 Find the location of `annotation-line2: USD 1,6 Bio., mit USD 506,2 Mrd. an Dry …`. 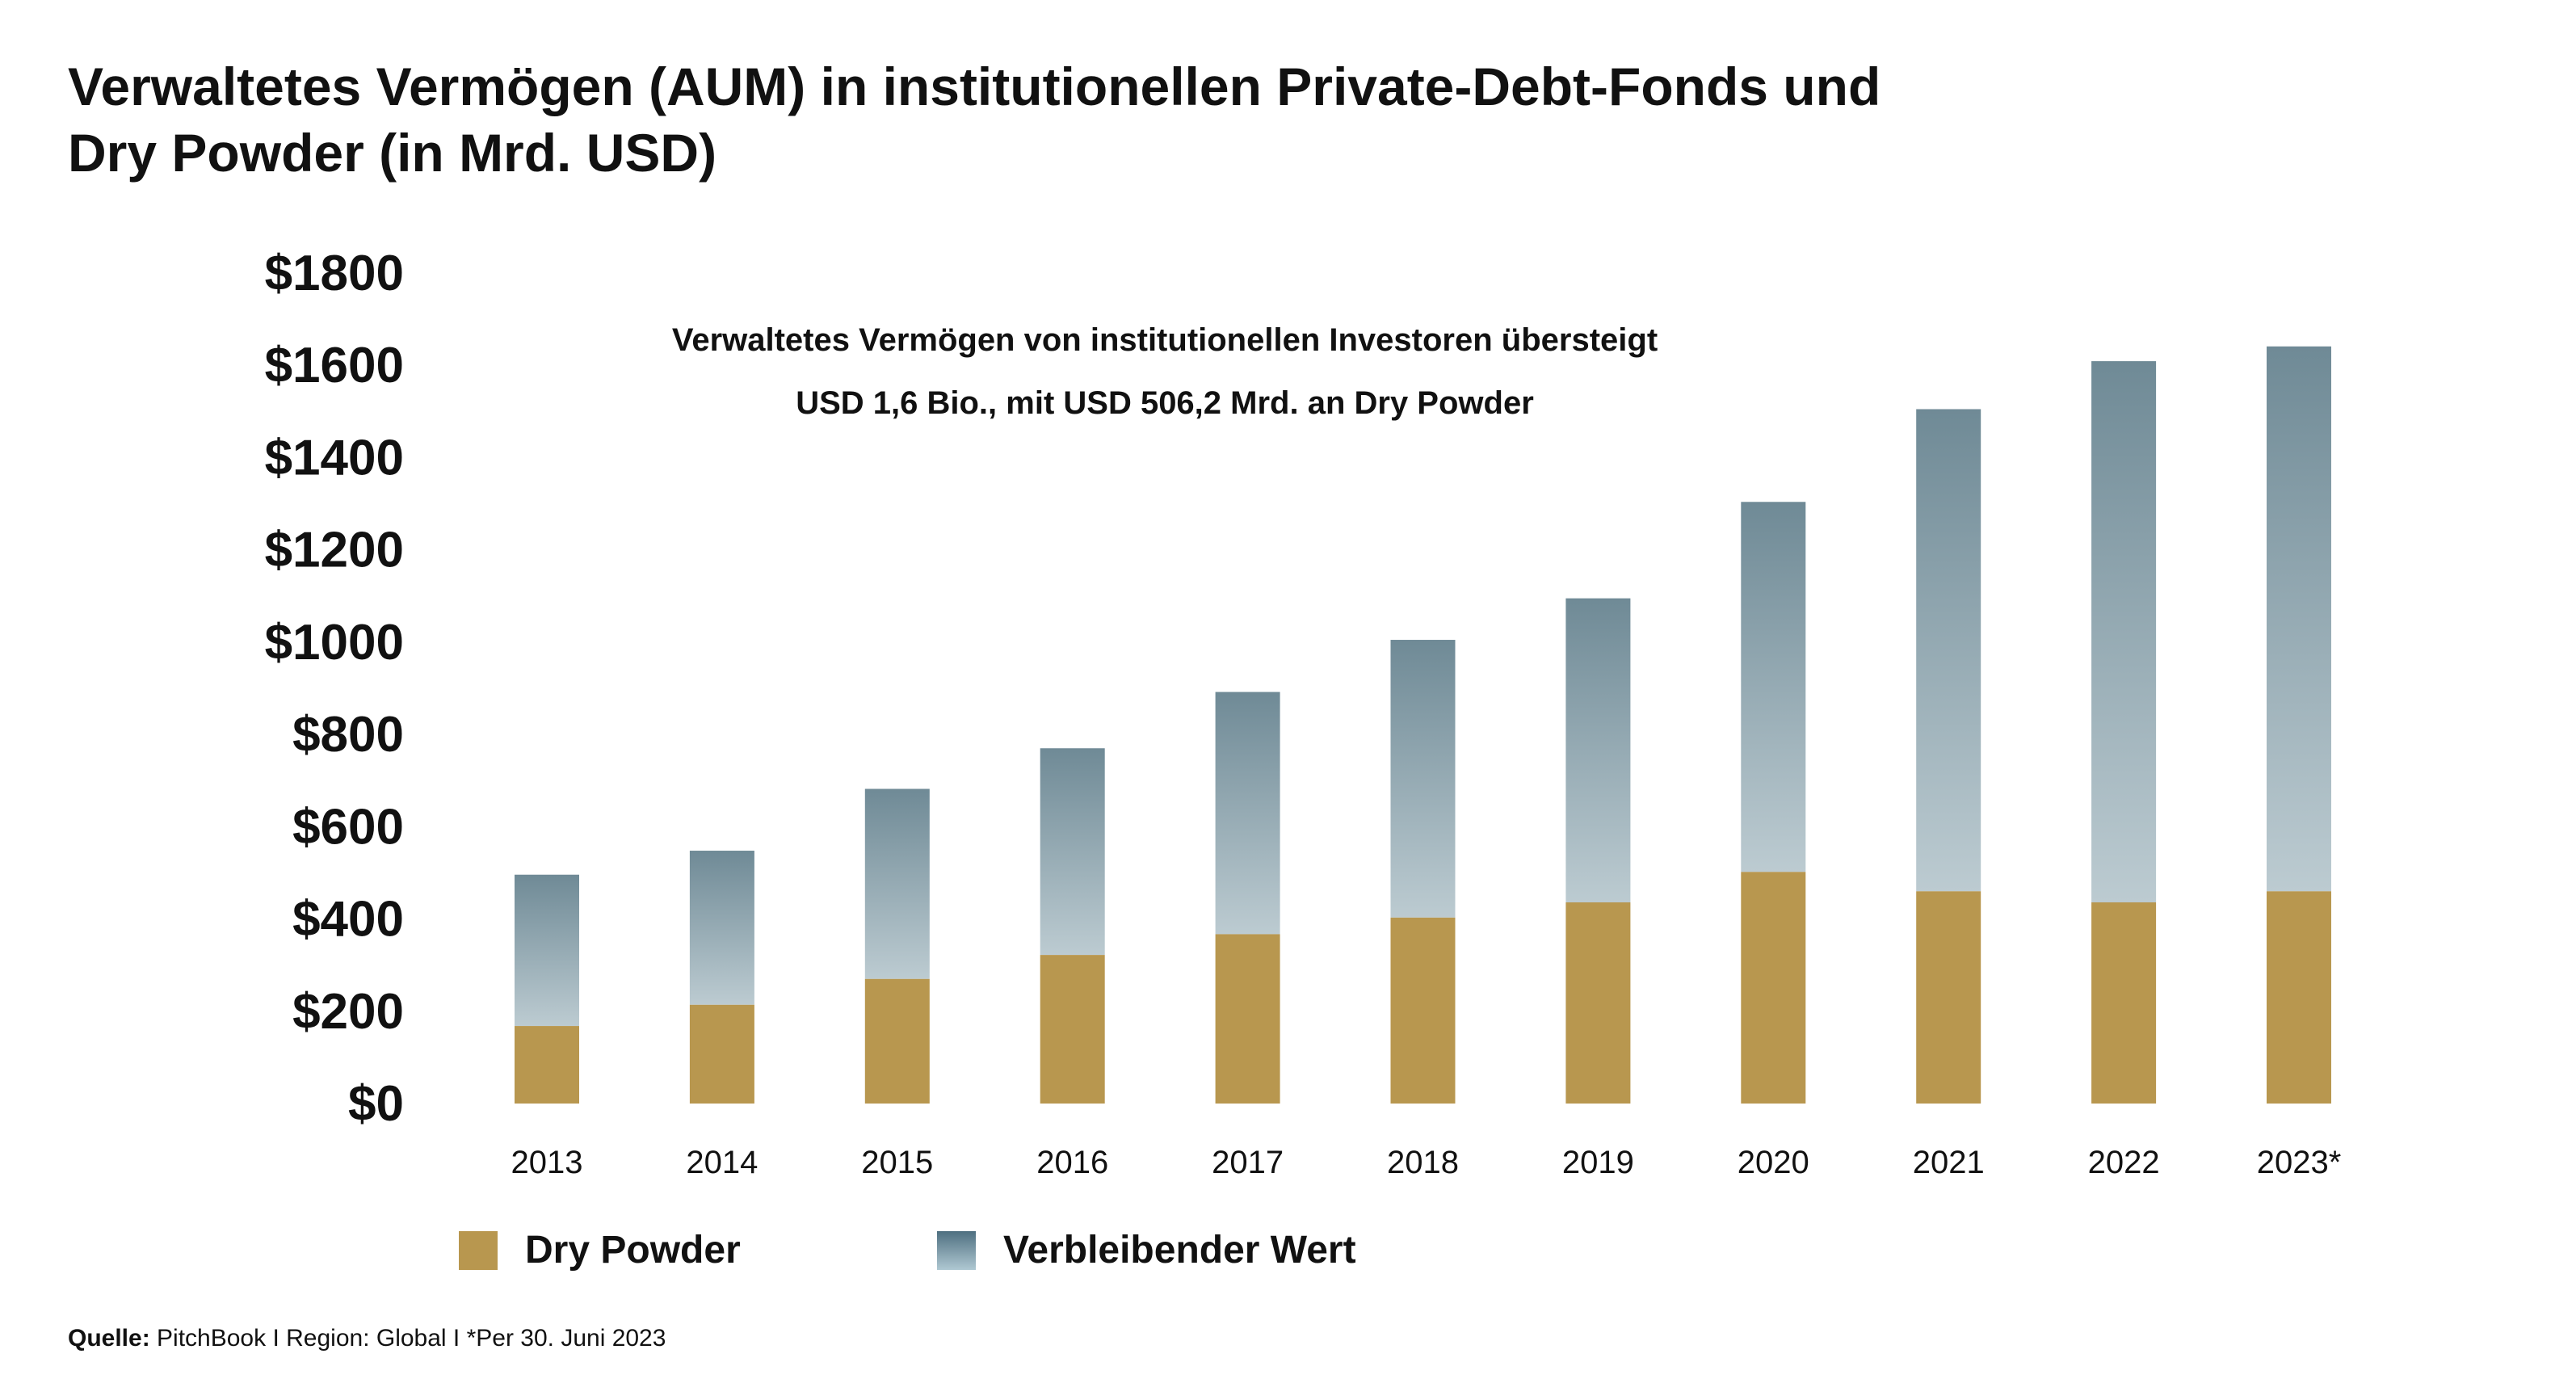

annotation-line2: USD 1,6 Bio., mit USD 506,2 Mrd. an Dry … is located at coordinates (1165, 403).